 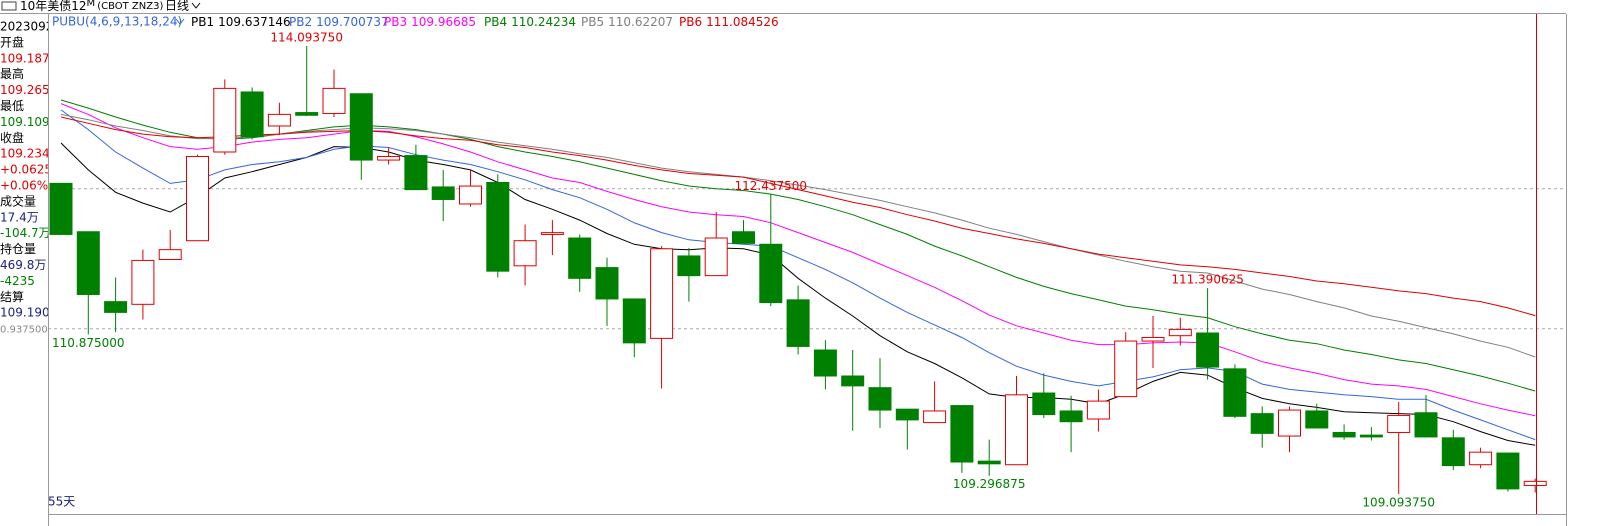 What do you see at coordinates (1398, 502) in the screenshot?
I see `annotation: 109.093750` at bounding box center [1398, 502].